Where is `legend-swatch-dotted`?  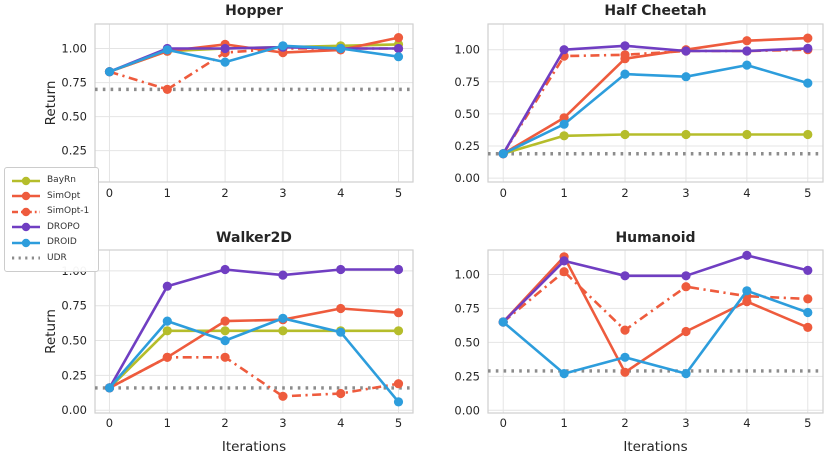 legend-swatch-dotted is located at coordinates (26, 258).